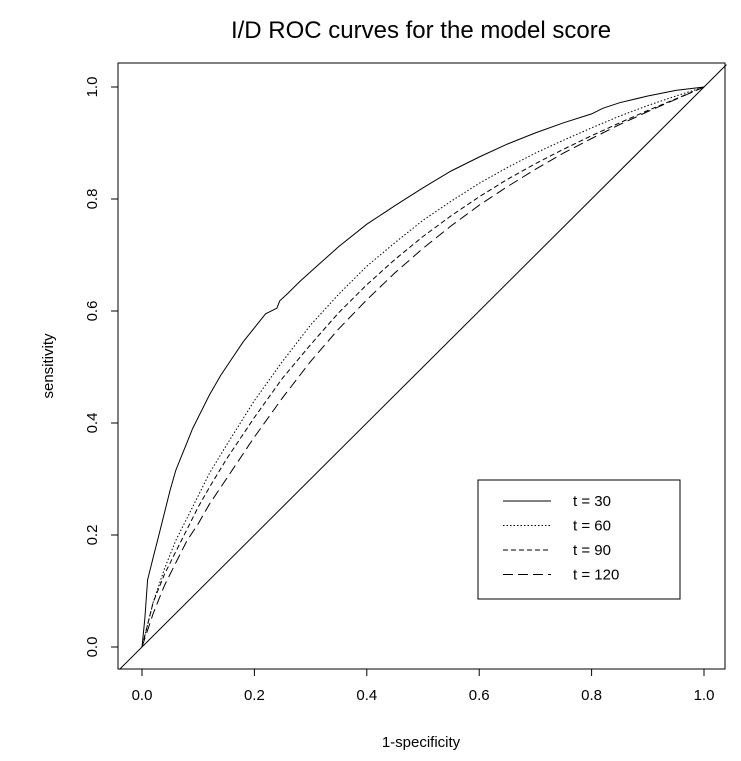  I want to click on x-axis: 0.0 0.2 0.4 0.6 0.8 1.0, so click(423, 686).